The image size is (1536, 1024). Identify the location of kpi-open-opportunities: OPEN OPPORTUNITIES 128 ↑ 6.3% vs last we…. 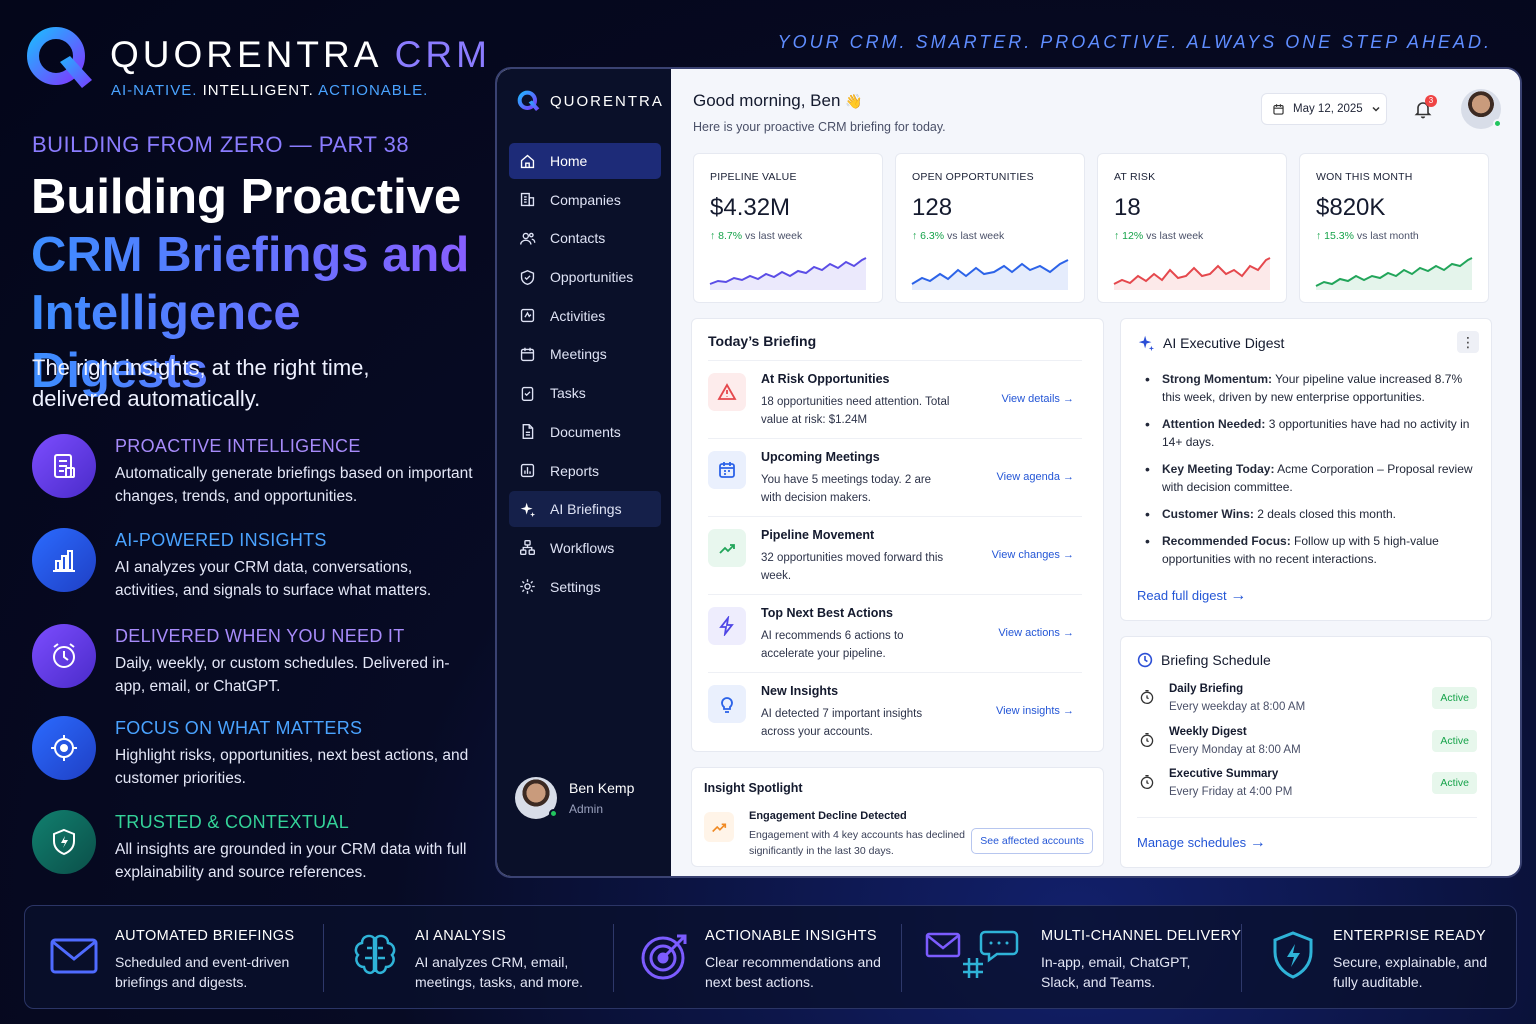
(990, 228).